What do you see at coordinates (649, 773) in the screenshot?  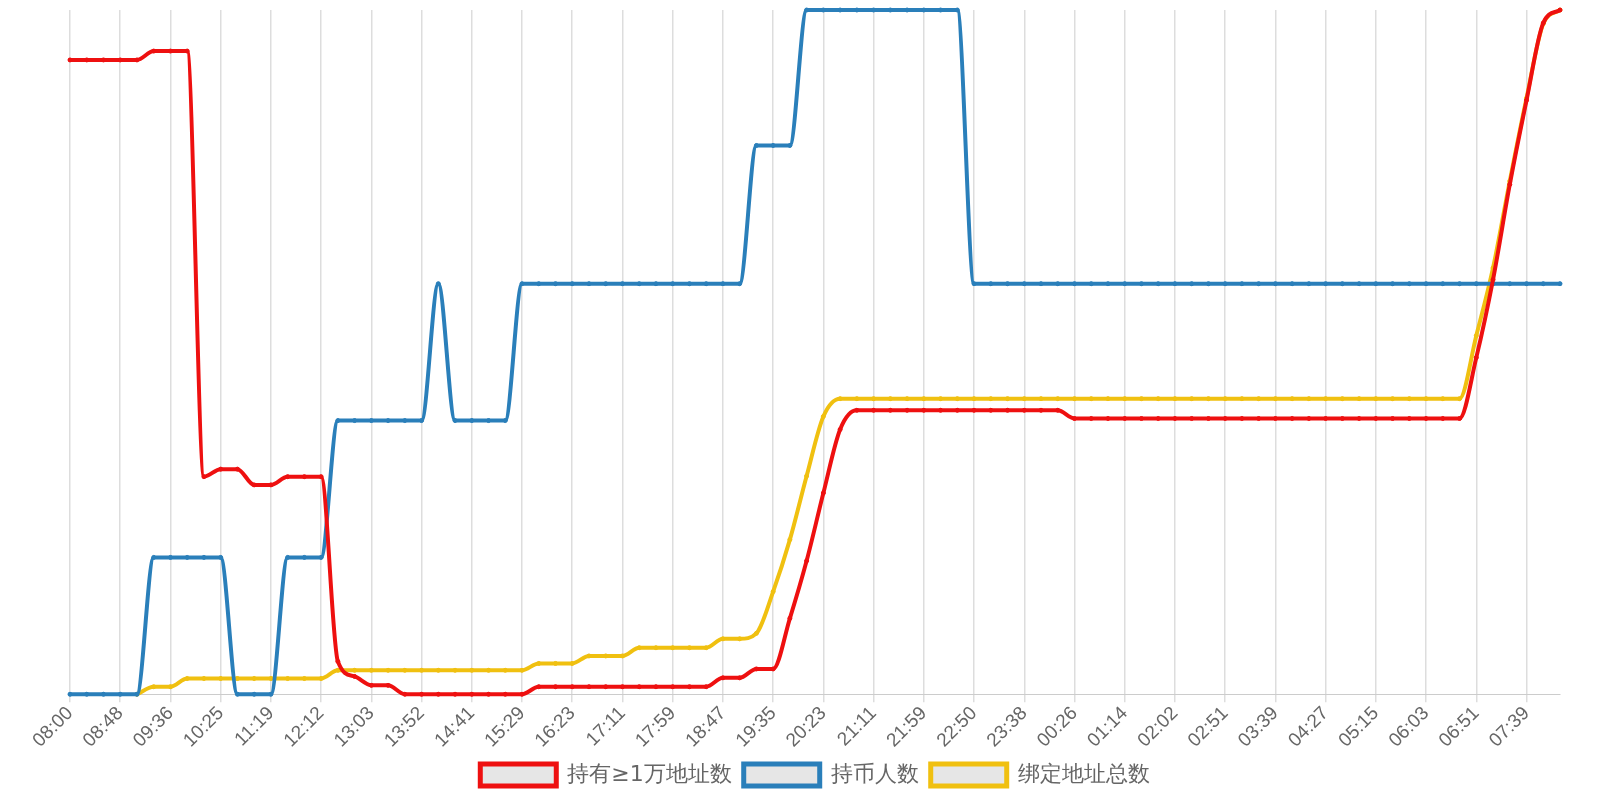 I see `legend-label: 持有≥1万地址数` at bounding box center [649, 773].